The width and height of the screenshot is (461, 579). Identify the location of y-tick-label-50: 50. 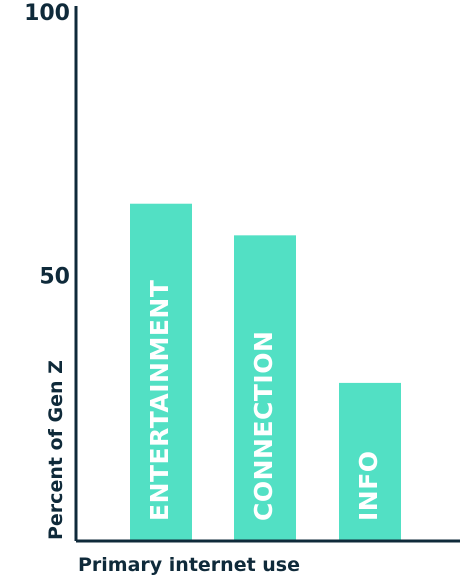
(54, 277).